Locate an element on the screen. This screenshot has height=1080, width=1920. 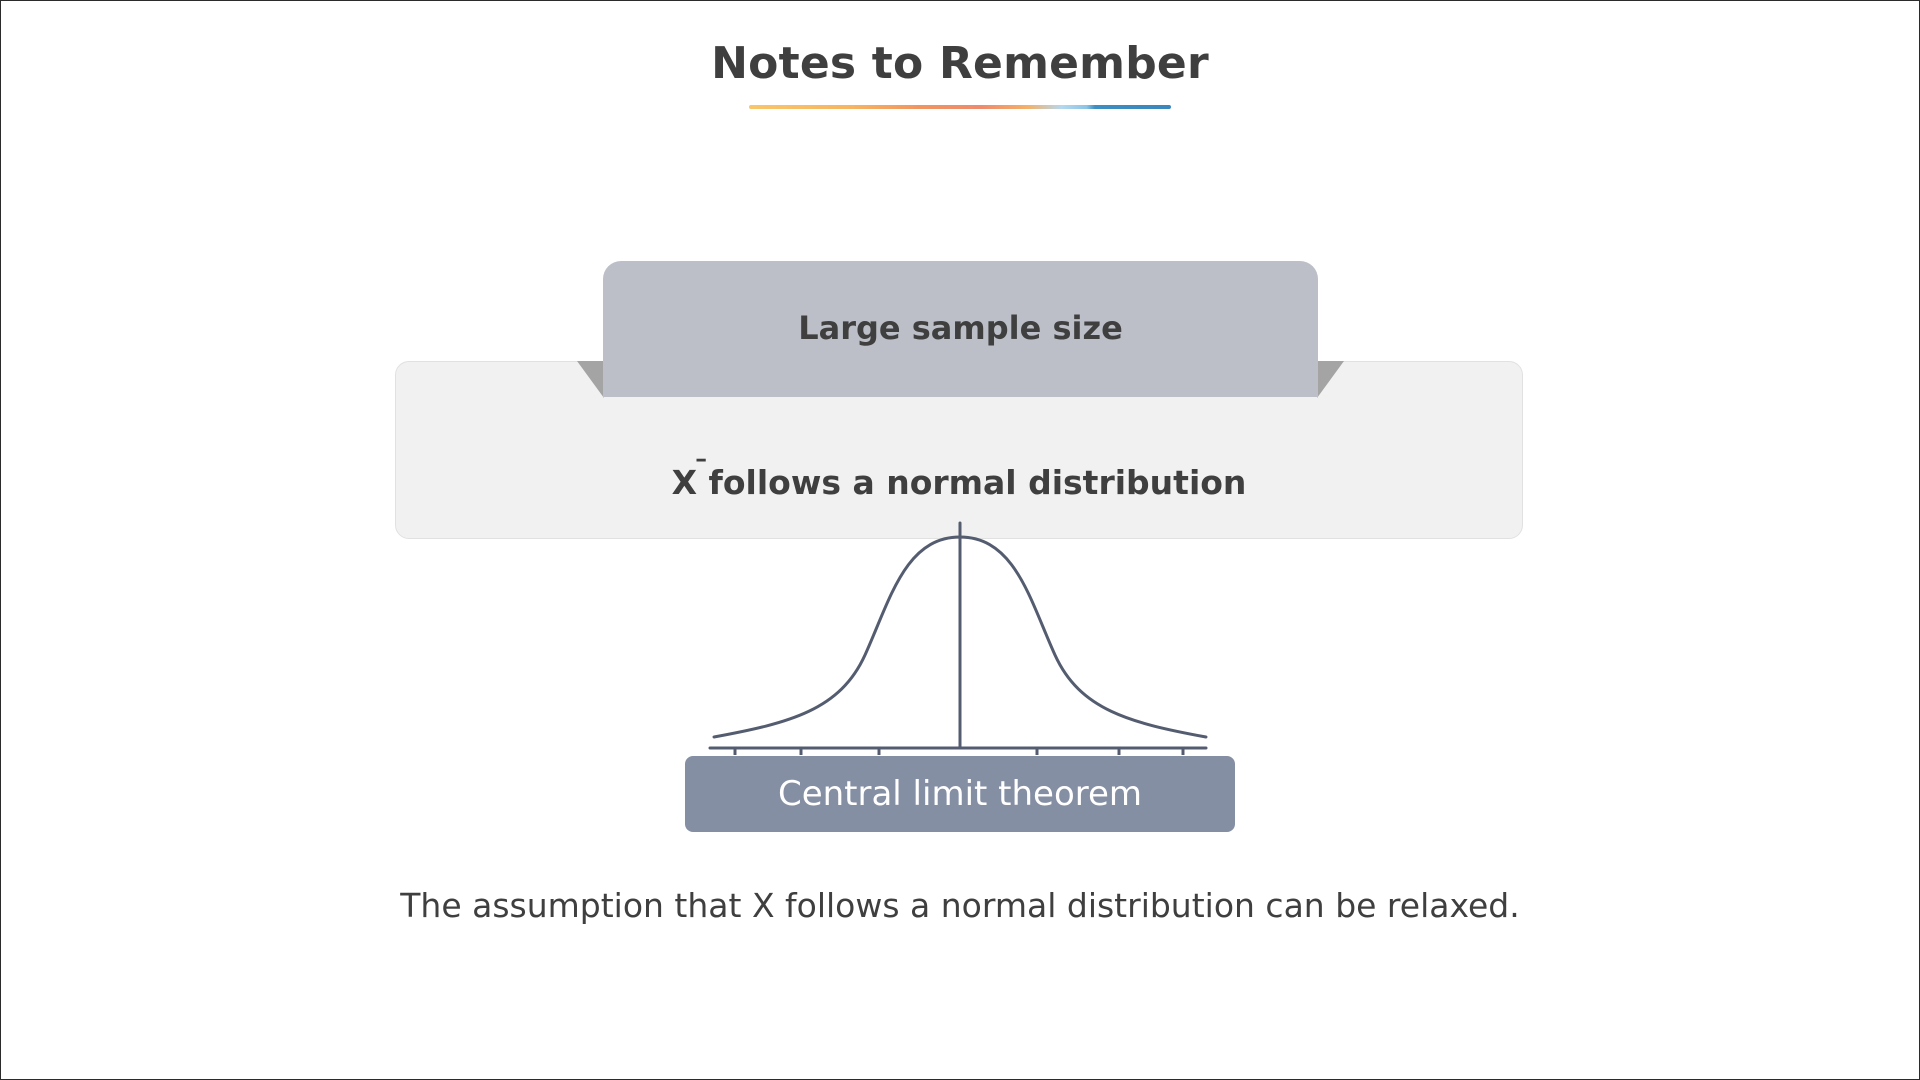
normal-distribution-curve-icon is located at coordinates (958, 638).